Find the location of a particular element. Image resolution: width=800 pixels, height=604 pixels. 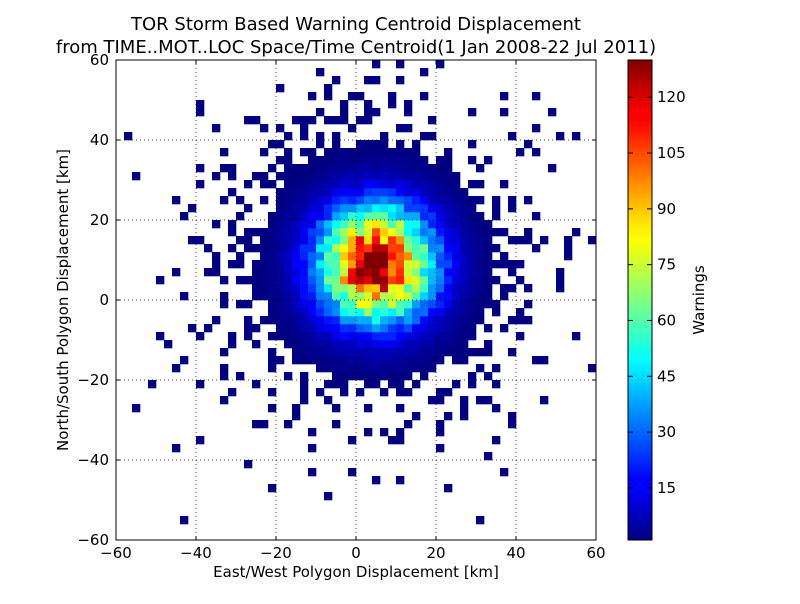

y-tick-label: −40 is located at coordinates (93, 460).